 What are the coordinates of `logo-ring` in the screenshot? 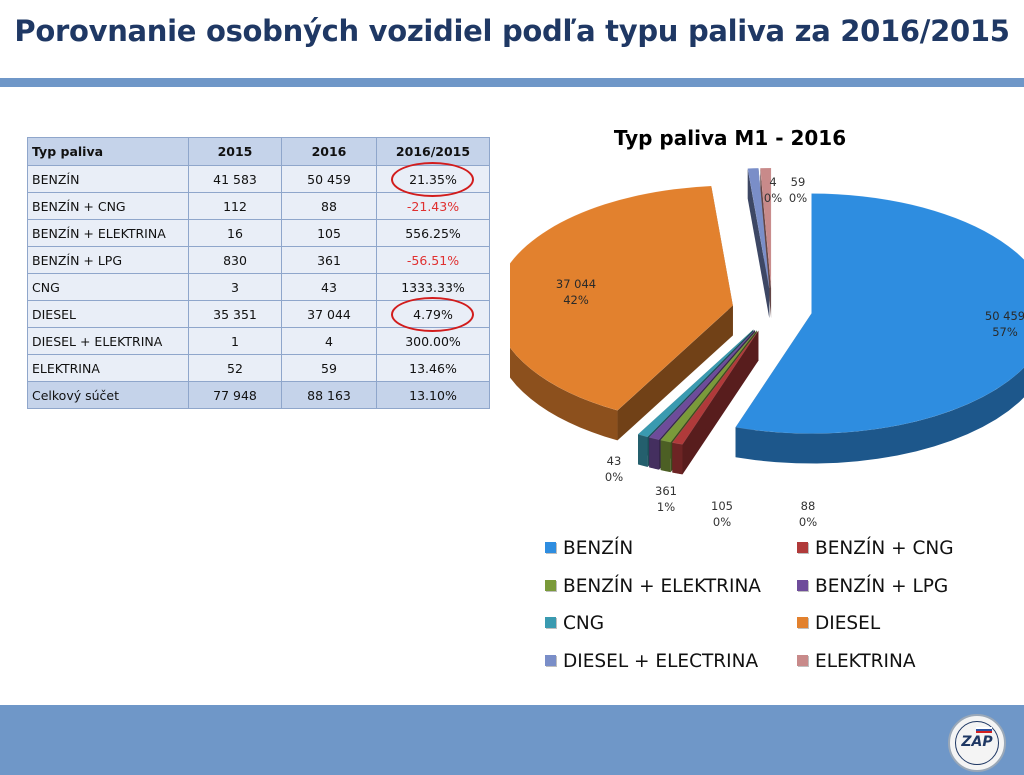 It's located at (977, 743).